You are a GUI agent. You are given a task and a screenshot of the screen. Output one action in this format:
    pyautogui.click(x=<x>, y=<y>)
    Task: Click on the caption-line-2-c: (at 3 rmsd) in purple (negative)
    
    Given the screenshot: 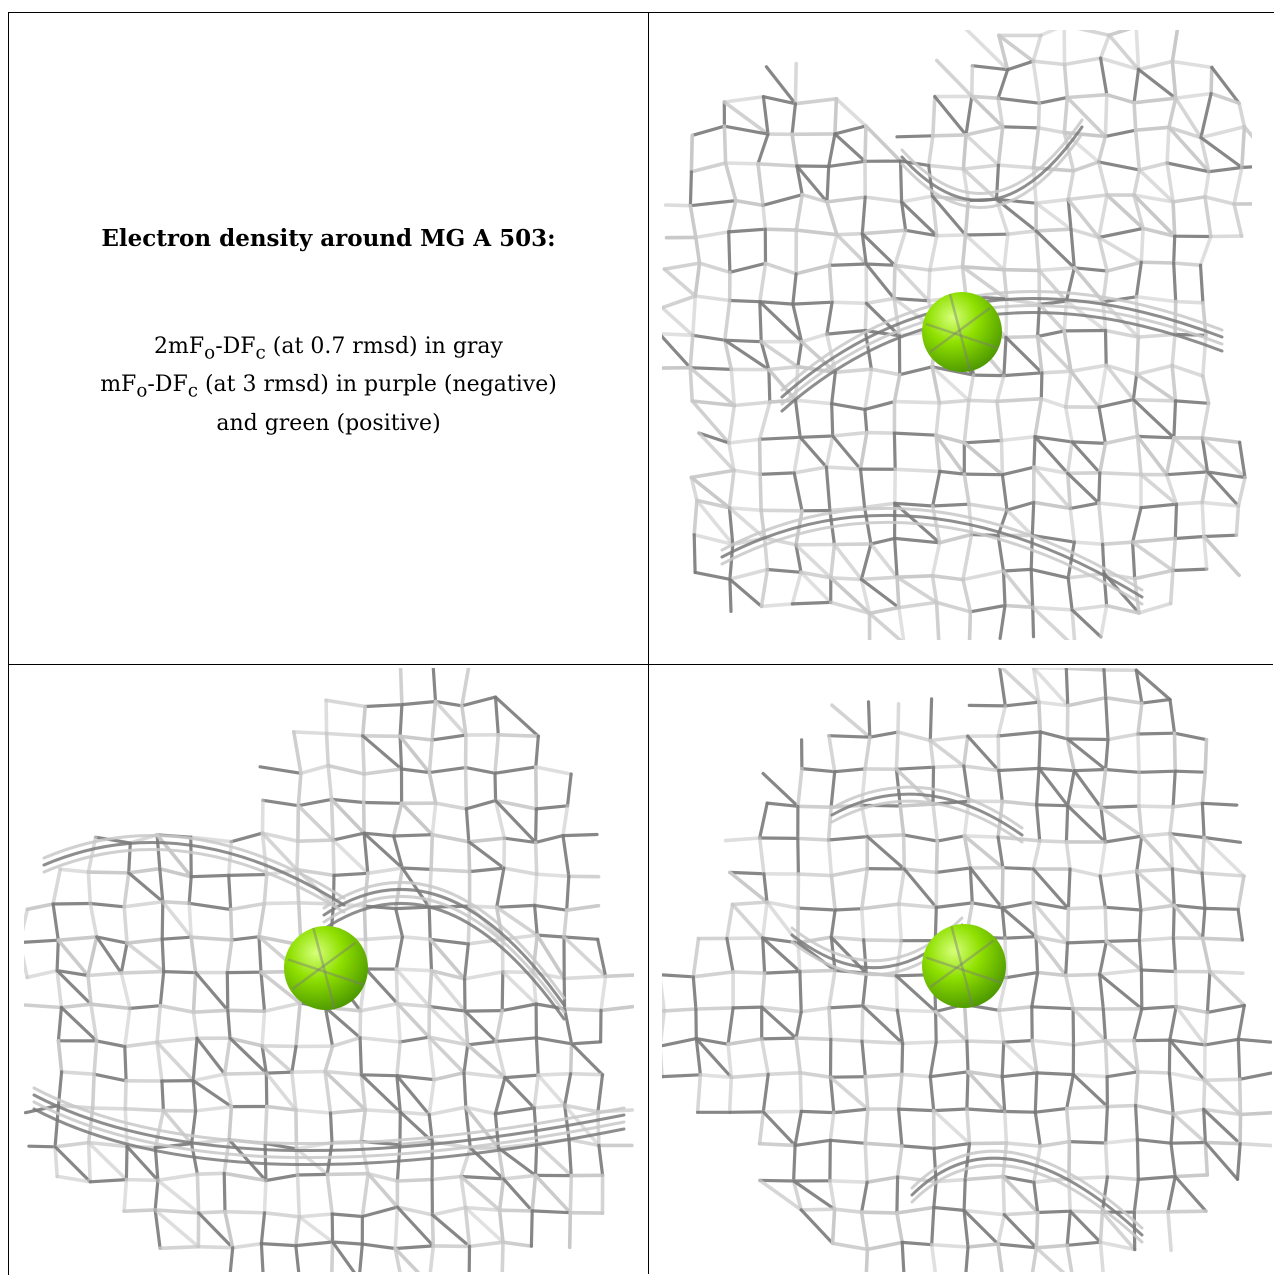 What is the action you would take?
    pyautogui.click(x=377, y=385)
    